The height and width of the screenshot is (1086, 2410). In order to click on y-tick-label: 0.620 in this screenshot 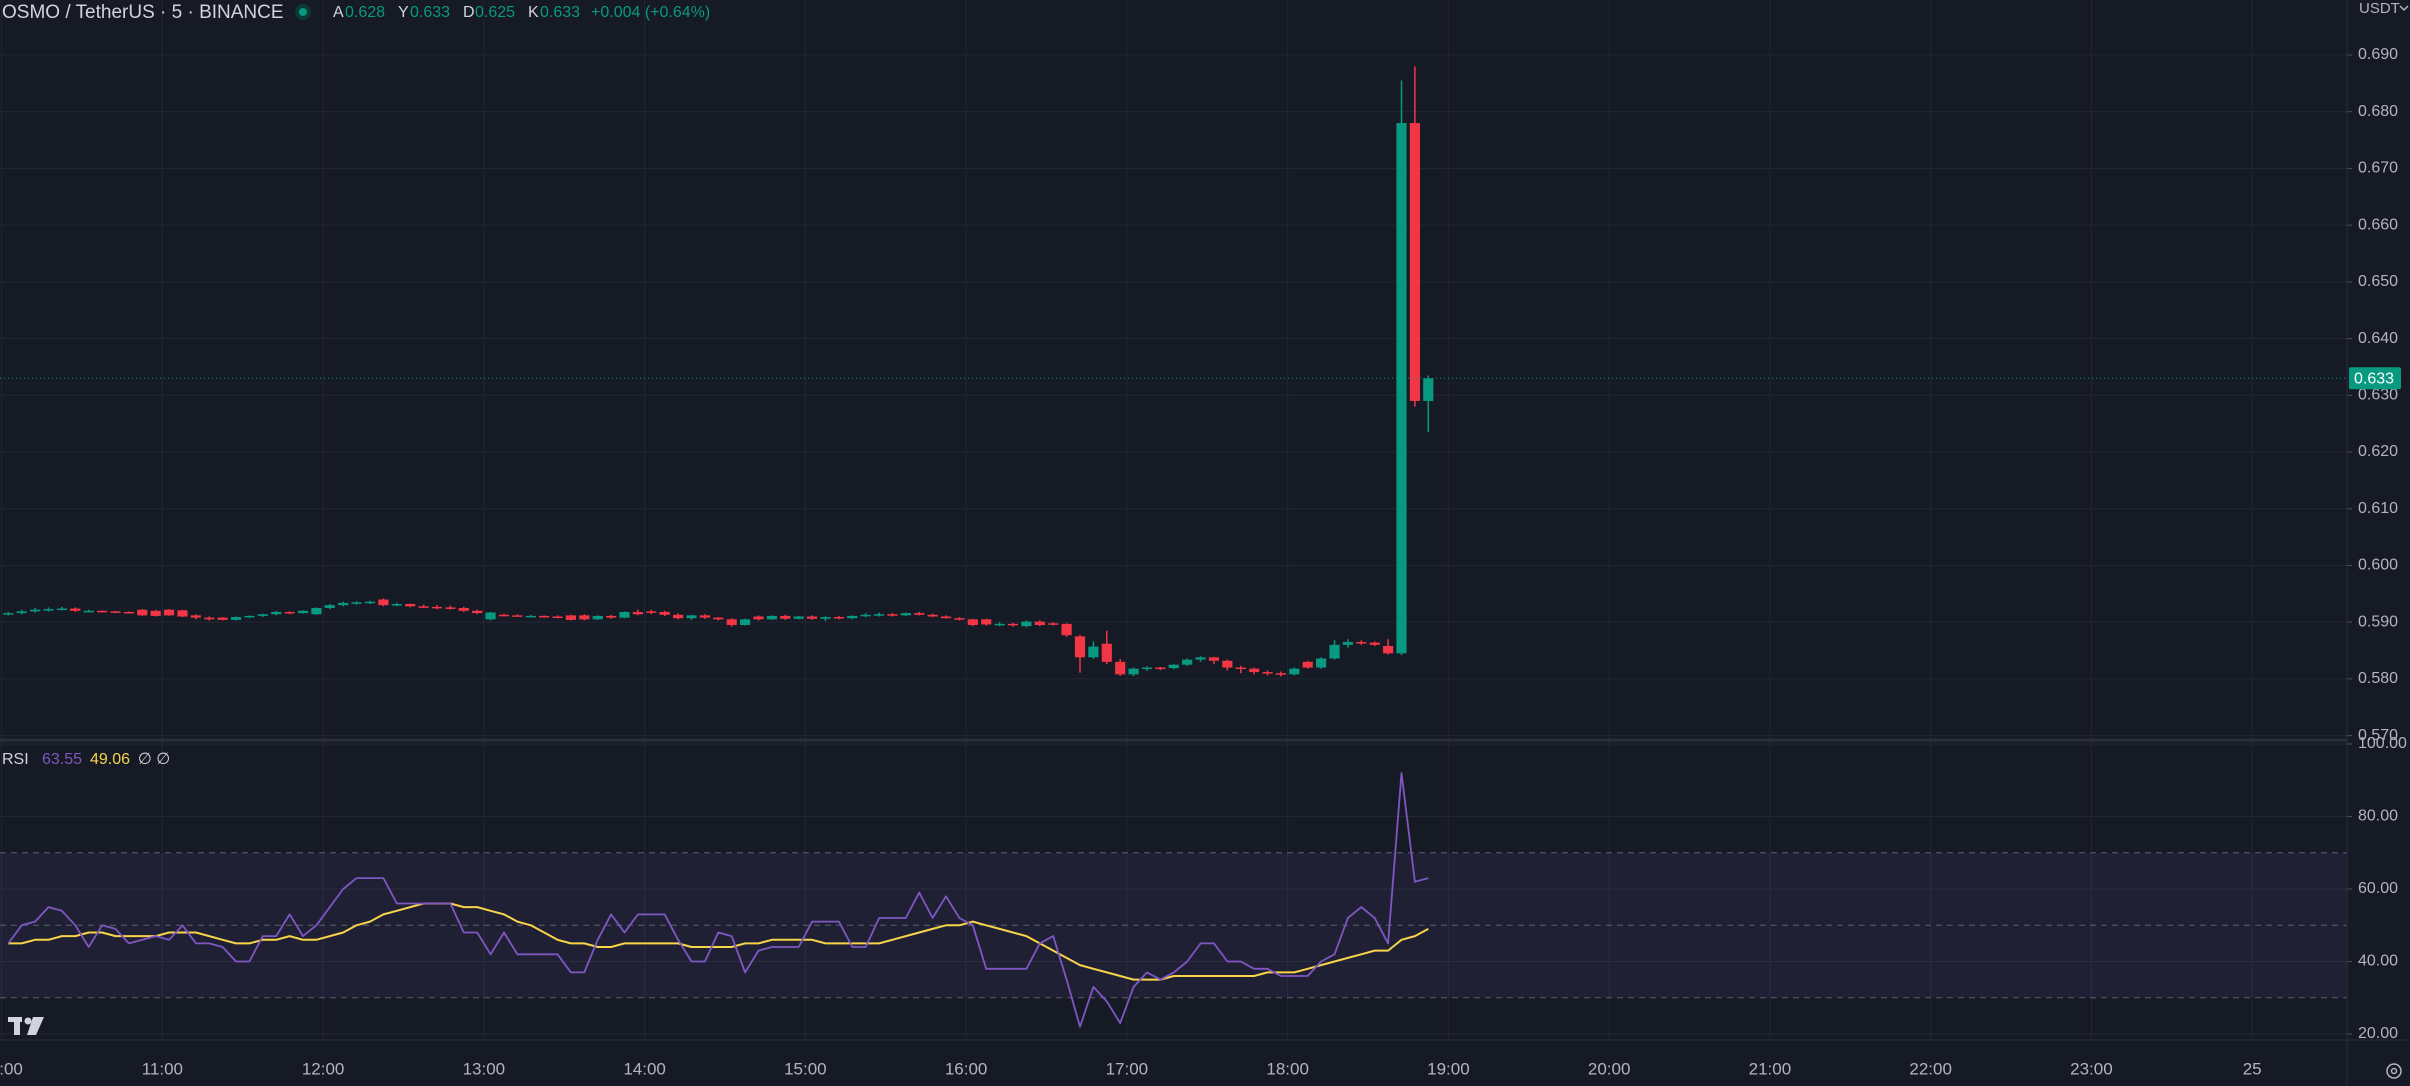, I will do `click(2378, 451)`.